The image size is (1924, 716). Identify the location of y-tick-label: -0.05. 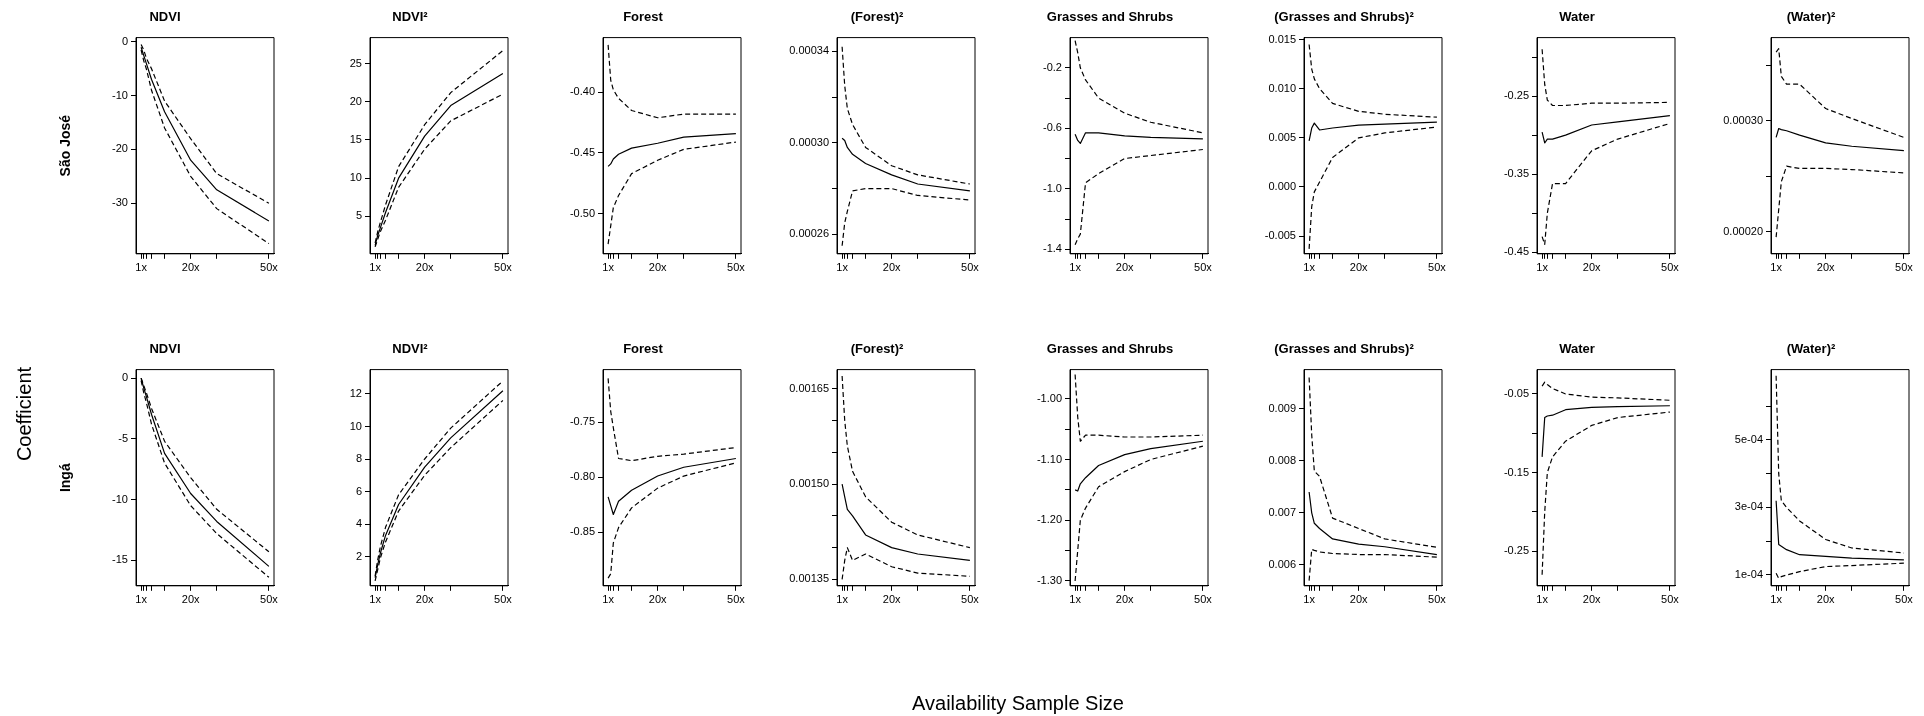
(1516, 393).